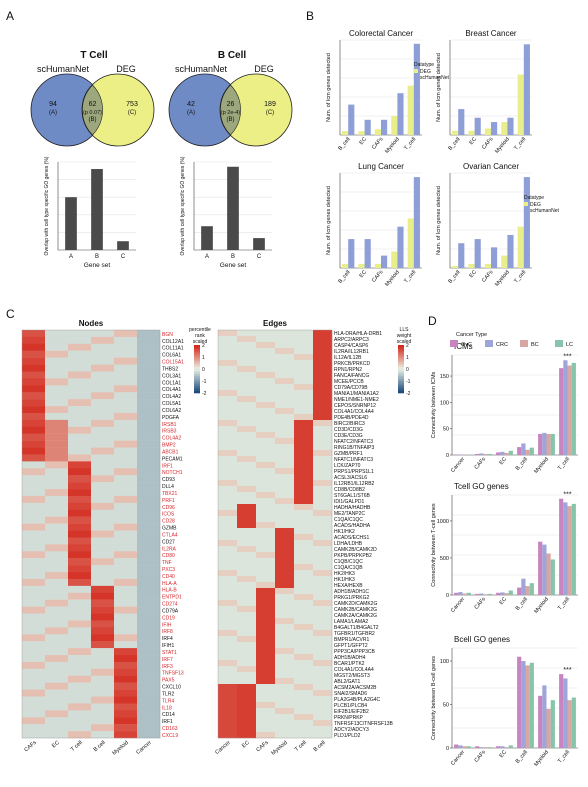 The image size is (588, 787). I want to click on heat-legend-title: percentile, so click(200, 330).